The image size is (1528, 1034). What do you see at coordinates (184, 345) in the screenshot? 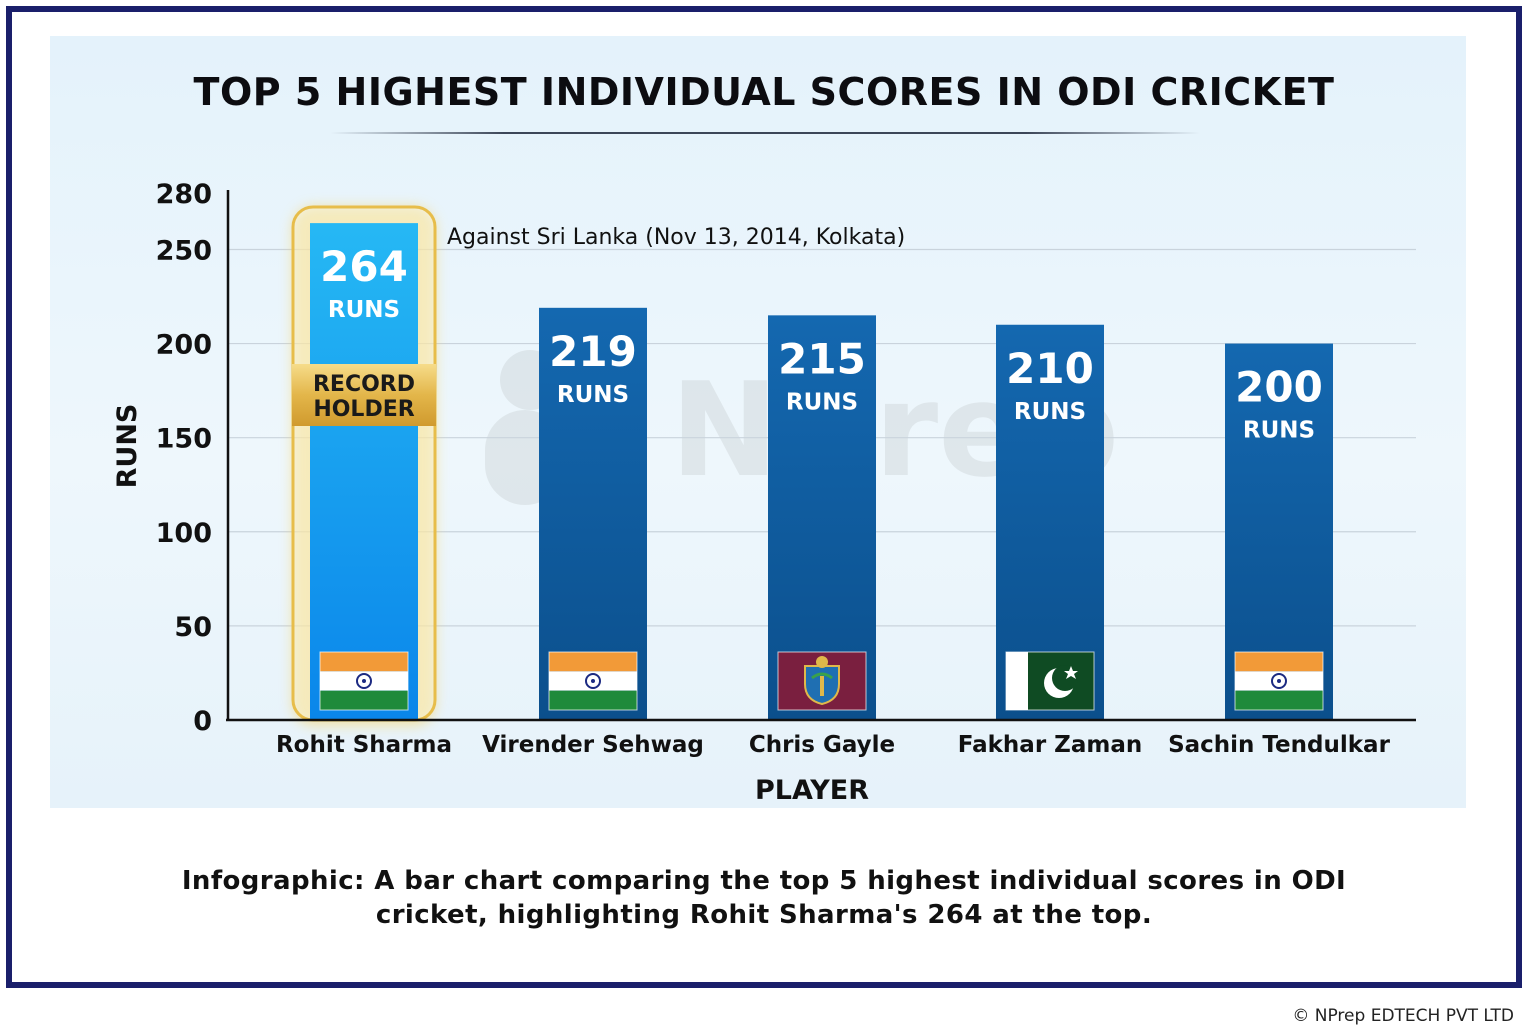
I see `y-tick-label: 200` at bounding box center [184, 345].